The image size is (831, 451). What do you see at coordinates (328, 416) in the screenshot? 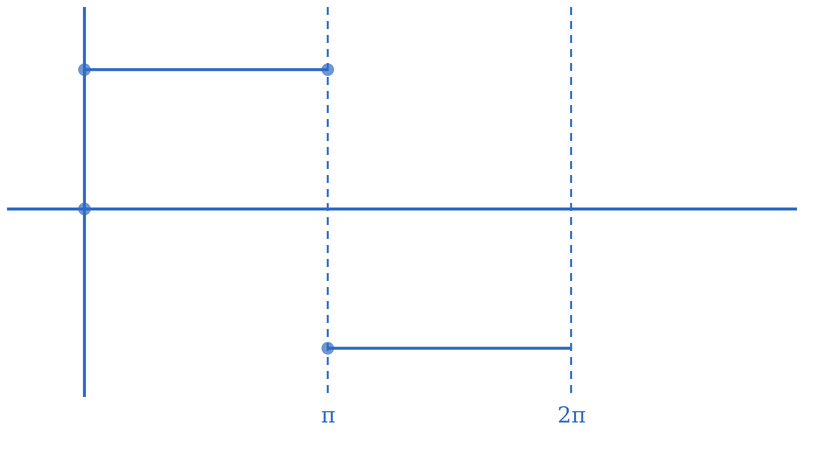
I see `x-tick-label: π` at bounding box center [328, 416].